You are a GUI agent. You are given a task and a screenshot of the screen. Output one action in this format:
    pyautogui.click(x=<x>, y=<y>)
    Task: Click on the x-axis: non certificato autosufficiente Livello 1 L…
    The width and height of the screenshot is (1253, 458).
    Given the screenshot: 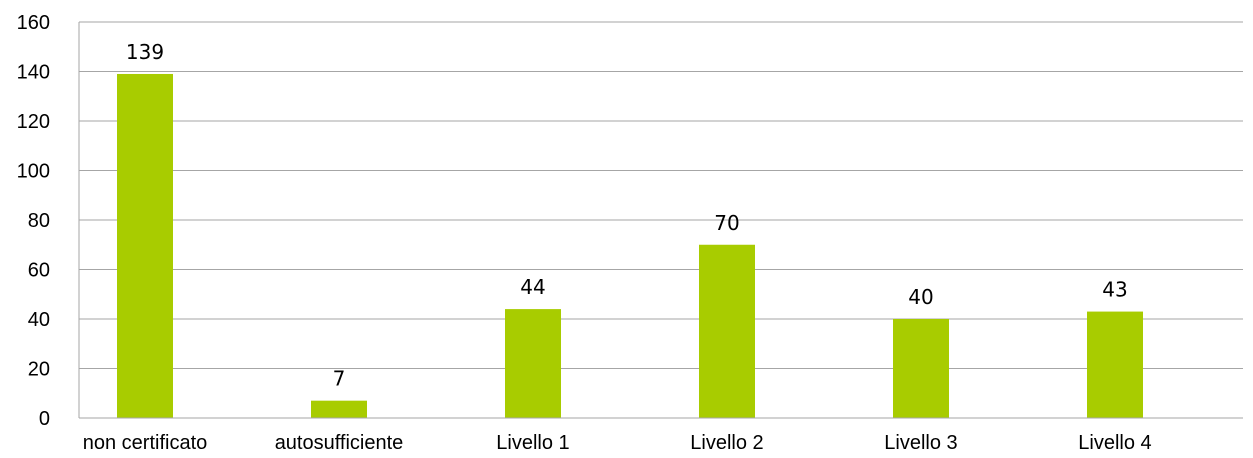 What is the action you would take?
    pyautogui.click(x=661, y=435)
    